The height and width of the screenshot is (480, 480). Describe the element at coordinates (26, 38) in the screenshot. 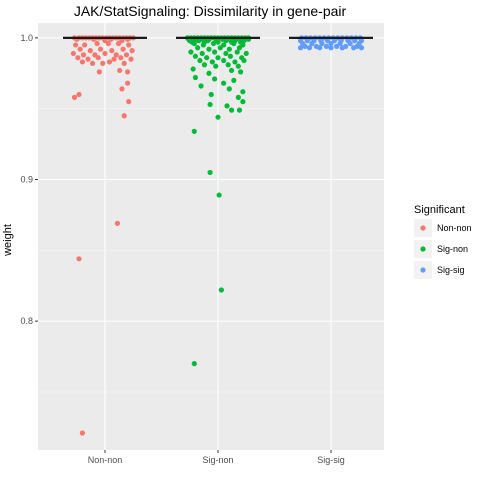

I see `y-tick-label: 1.0` at that location.